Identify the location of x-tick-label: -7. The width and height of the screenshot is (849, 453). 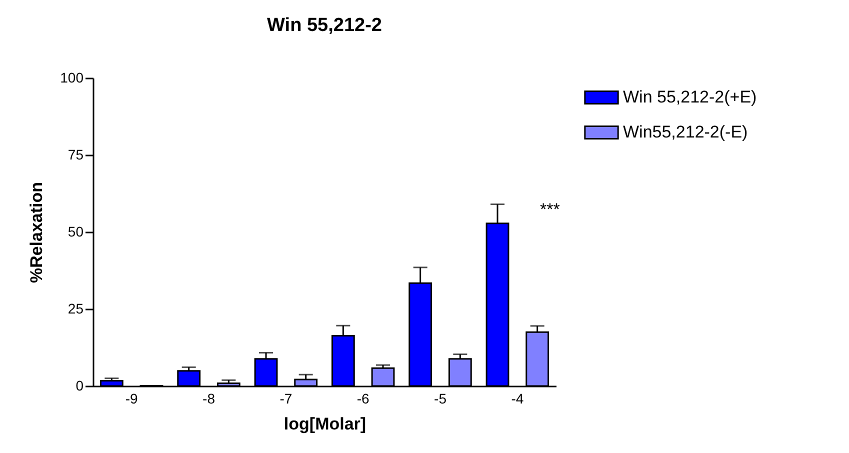
(286, 398).